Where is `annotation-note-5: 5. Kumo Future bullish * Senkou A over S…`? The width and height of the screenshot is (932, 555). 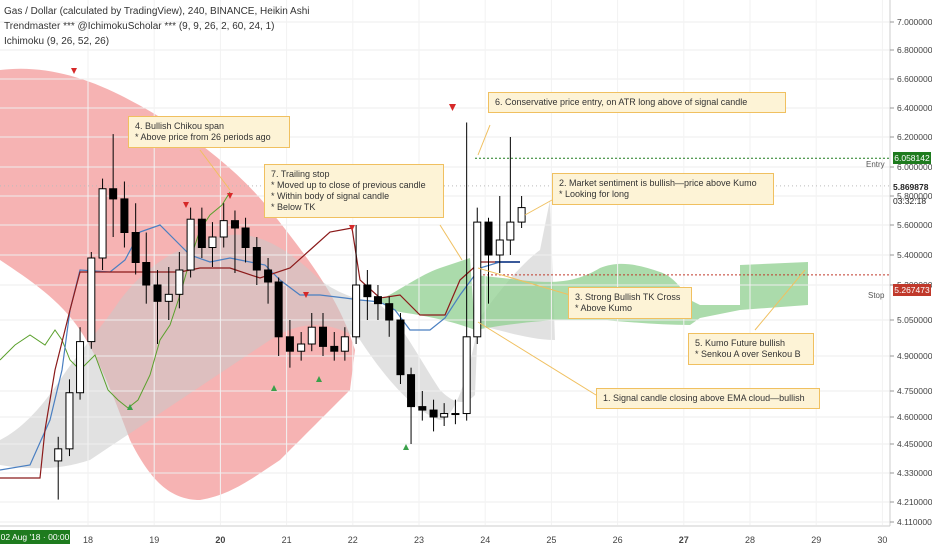 annotation-note-5: 5. Kumo Future bullish * Senkou A over S… is located at coordinates (751, 349).